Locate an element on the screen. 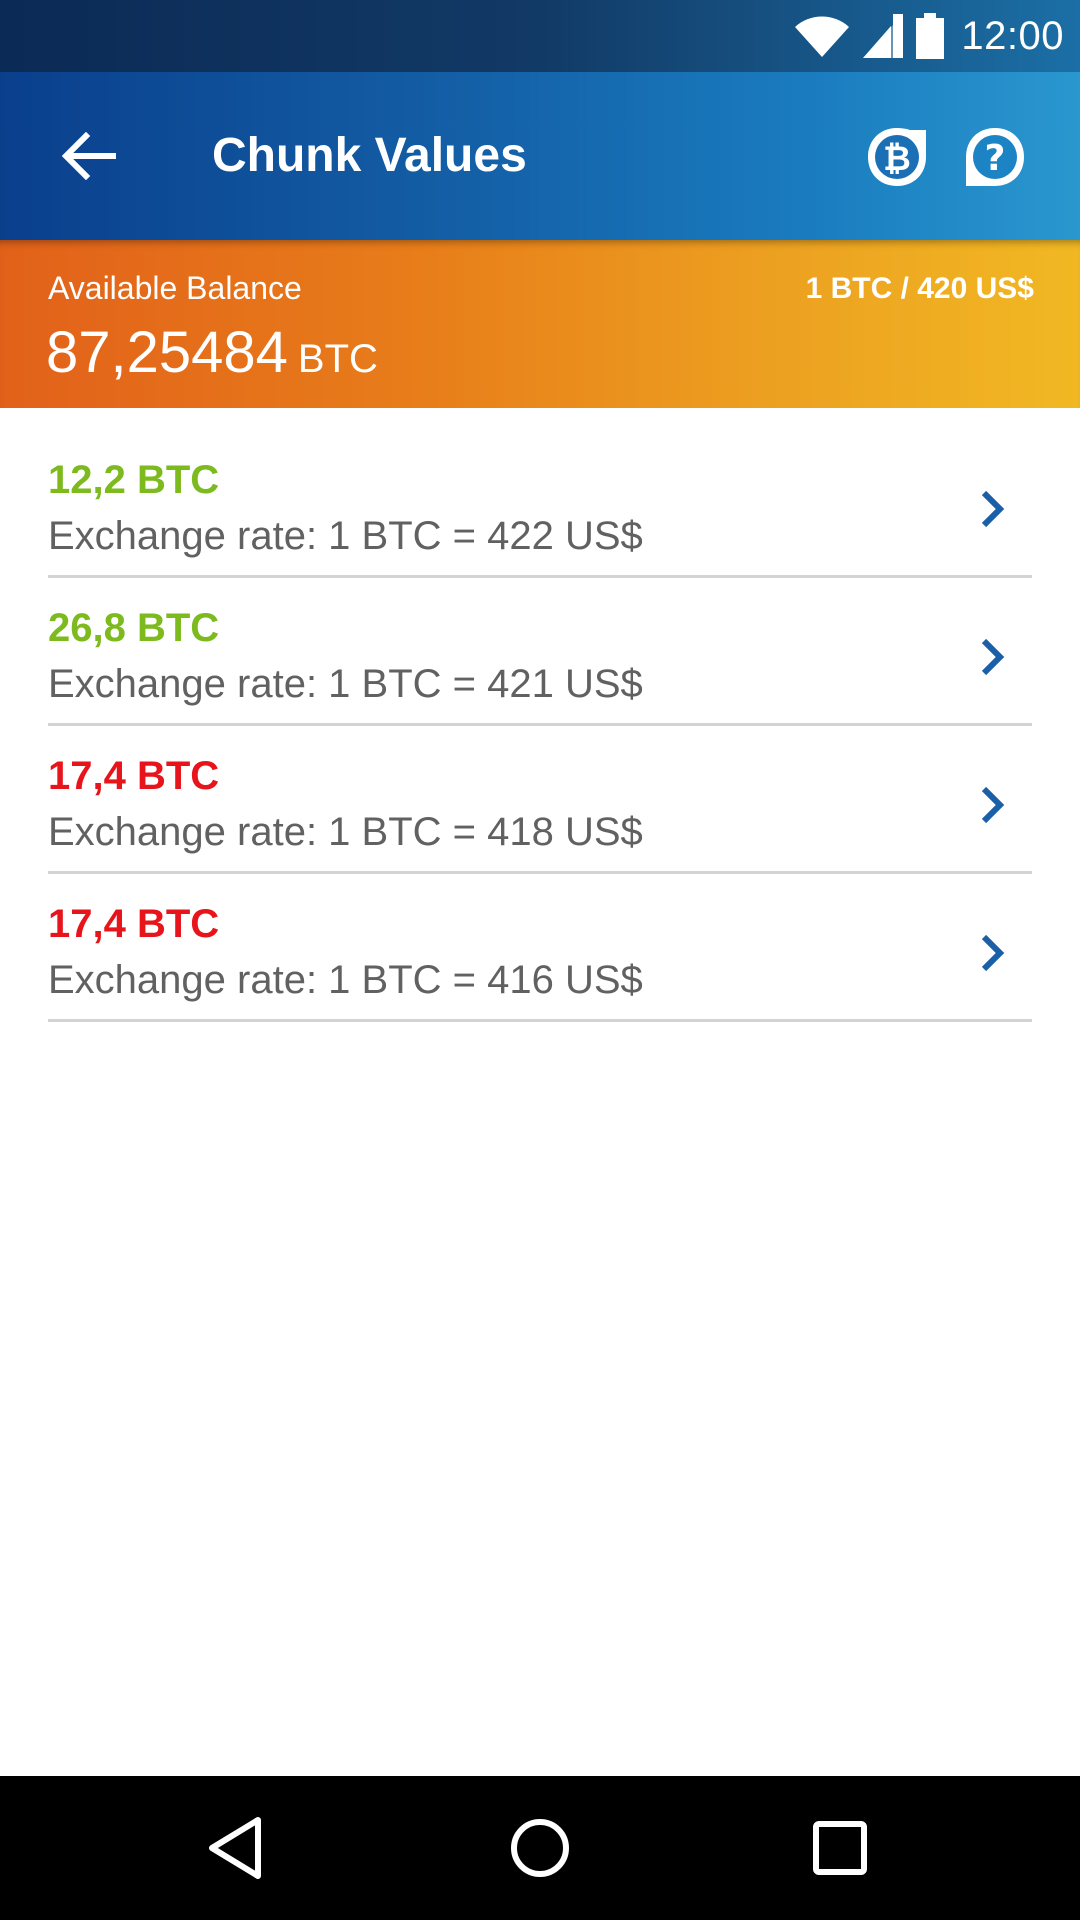  chunk-exchange-rate: Exchange rate: 1 BTC = 421 US$ is located at coordinates (345, 684).